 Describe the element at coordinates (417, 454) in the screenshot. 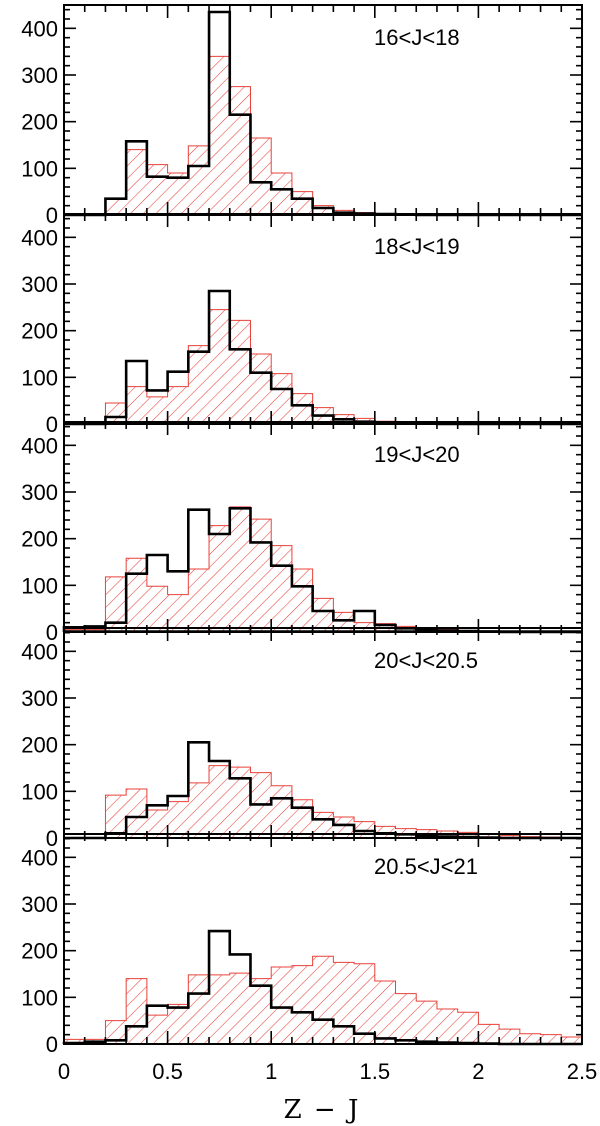

I see `panel-label: 19<J<20` at that location.